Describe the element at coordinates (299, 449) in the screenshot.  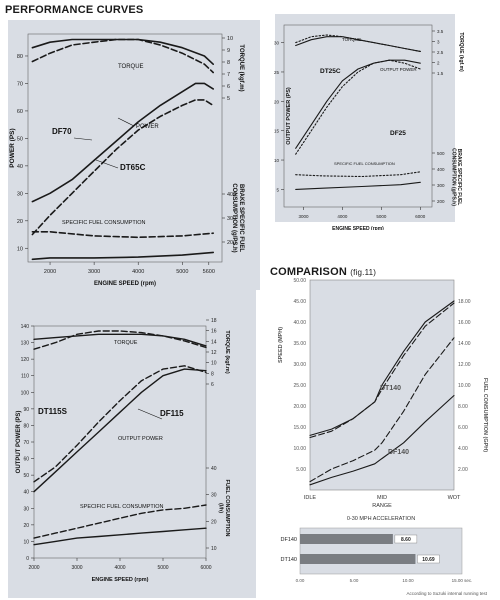
I see `y-tick-label: 10.00` at that location.